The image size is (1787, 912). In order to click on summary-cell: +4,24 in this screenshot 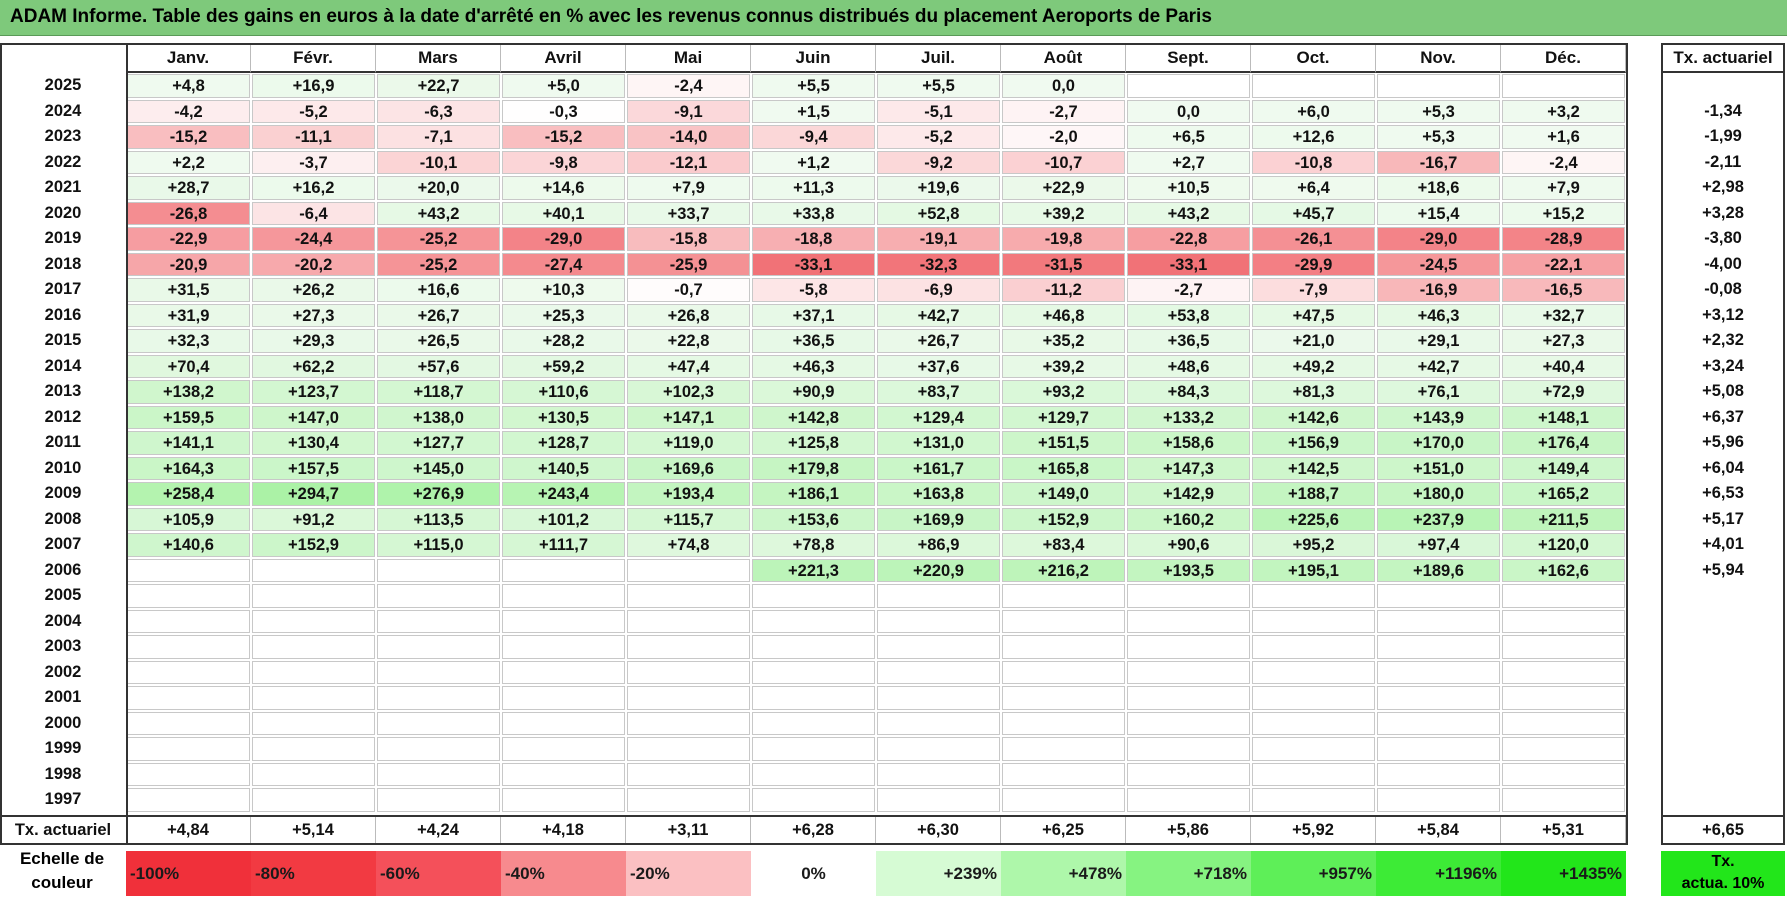, I will do `click(438, 829)`.